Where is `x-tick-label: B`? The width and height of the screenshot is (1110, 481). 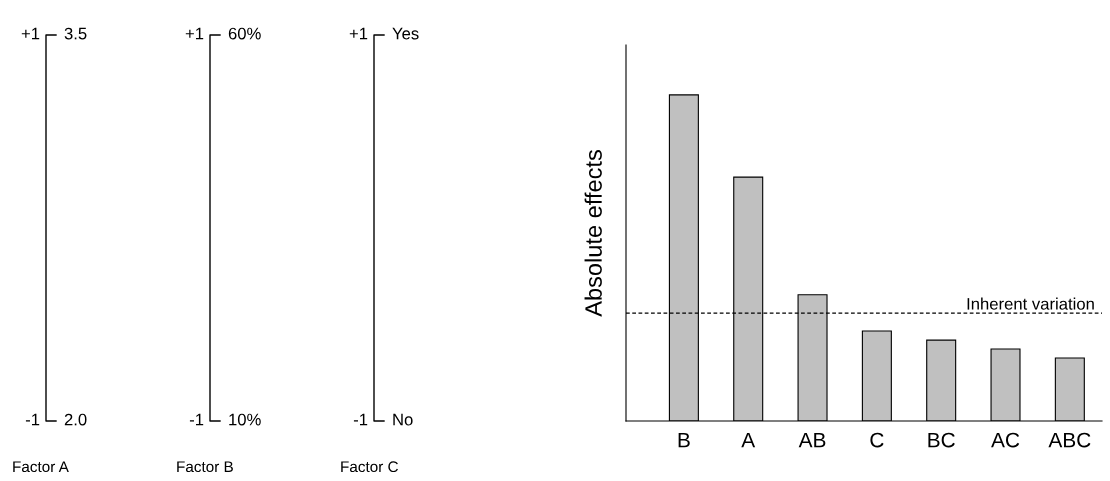 x-tick-label: B is located at coordinates (684, 440).